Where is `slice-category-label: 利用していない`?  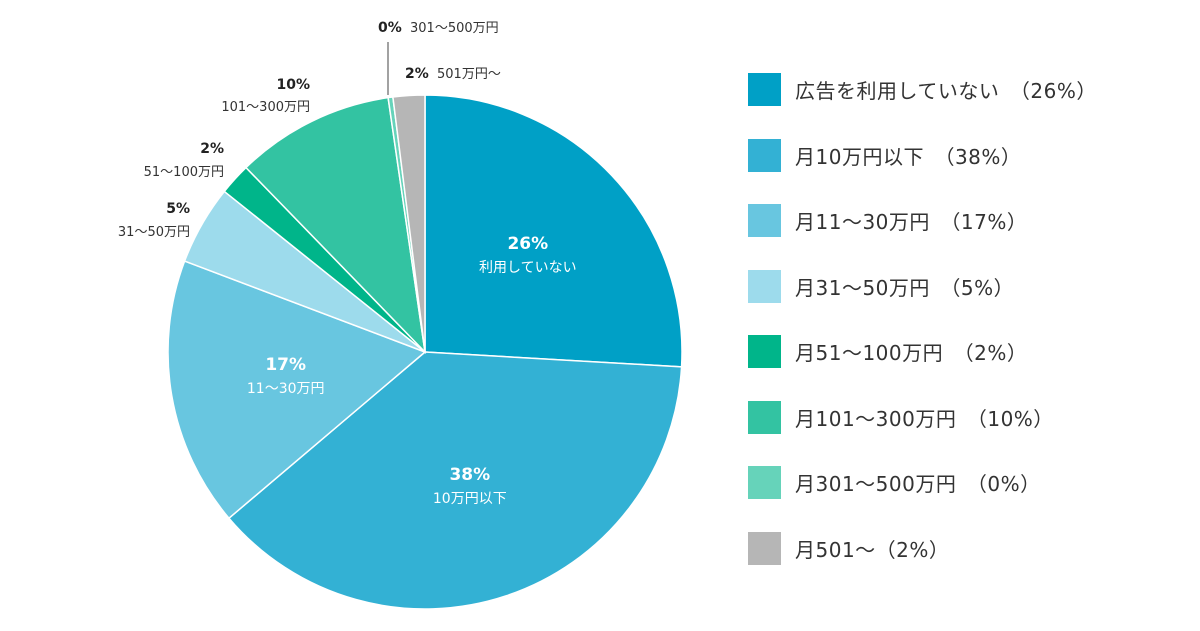 slice-category-label: 利用していない is located at coordinates (528, 268).